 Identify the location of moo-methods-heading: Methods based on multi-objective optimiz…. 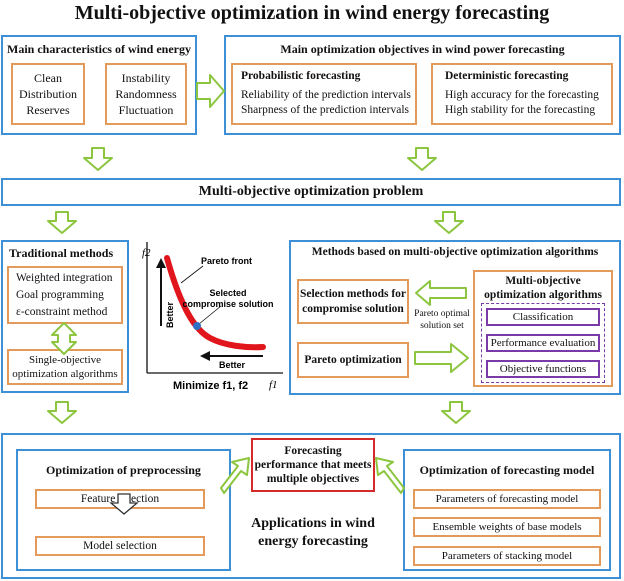
(455, 252).